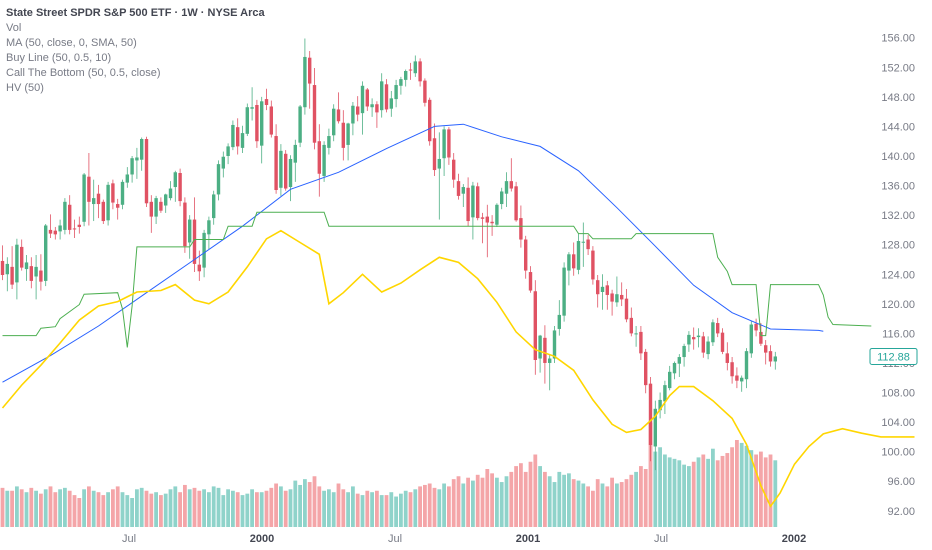 The width and height of the screenshot is (932, 550). Describe the element at coordinates (71, 43) in the screenshot. I see `indicator-ma: MA (50, close, 0, SMA, 50)` at that location.